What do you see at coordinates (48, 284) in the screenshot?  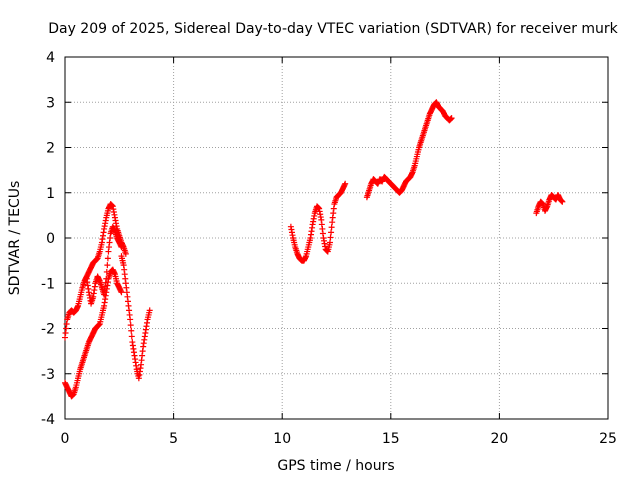 I see `y-tick-label: -1` at bounding box center [48, 284].